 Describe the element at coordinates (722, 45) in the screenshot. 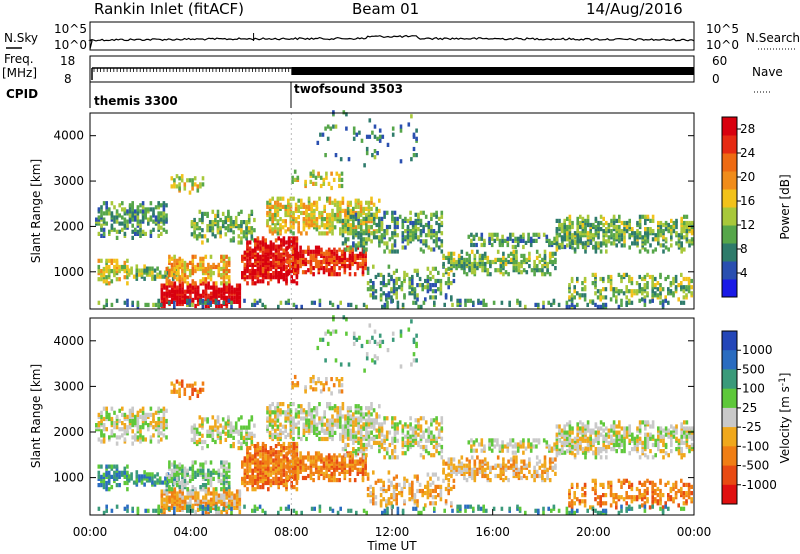

I see `nsearch-tick-bottom: 10^0` at that location.